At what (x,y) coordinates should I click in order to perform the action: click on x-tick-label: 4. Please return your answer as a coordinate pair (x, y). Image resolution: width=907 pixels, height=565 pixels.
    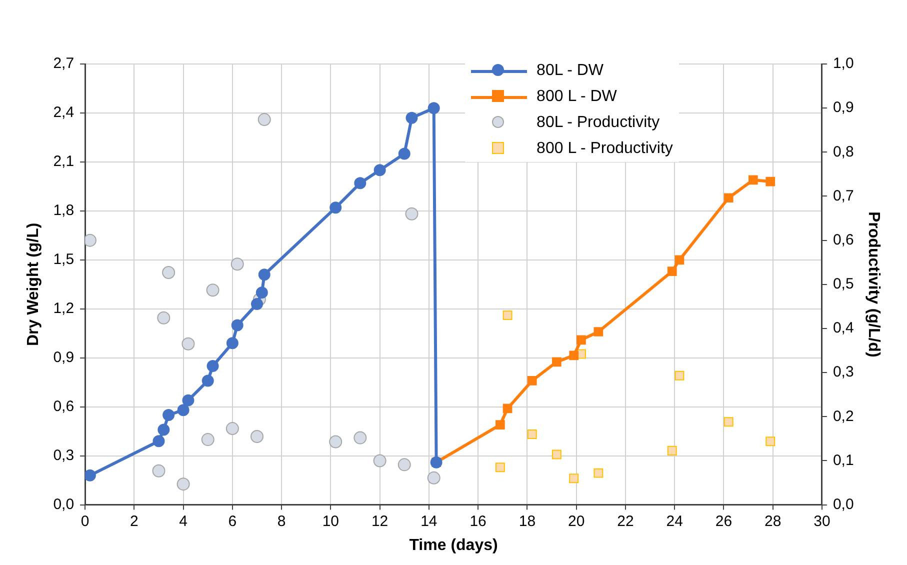
    Looking at the image, I should click on (183, 521).